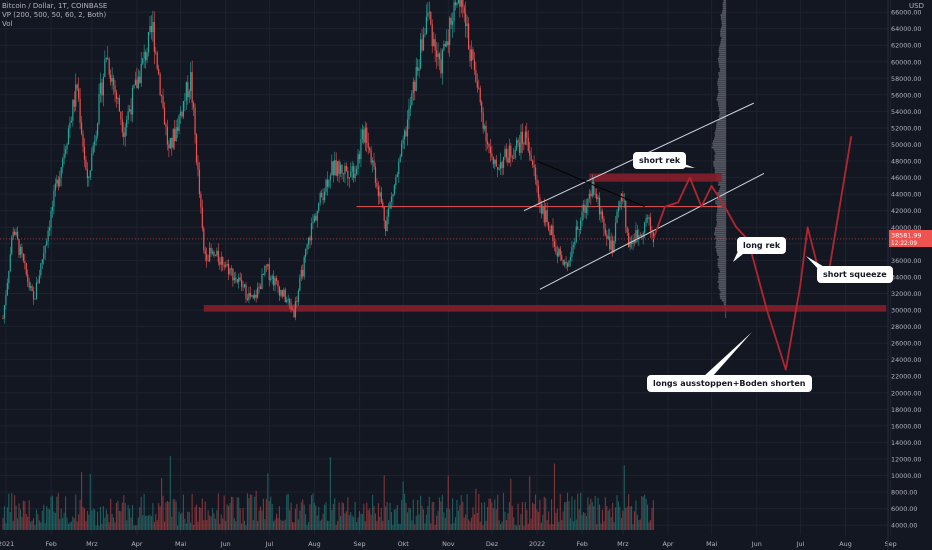  I want to click on volume-profile-indicator-label: VP (200, 500, 50, 60, 2, Both), so click(54, 15).